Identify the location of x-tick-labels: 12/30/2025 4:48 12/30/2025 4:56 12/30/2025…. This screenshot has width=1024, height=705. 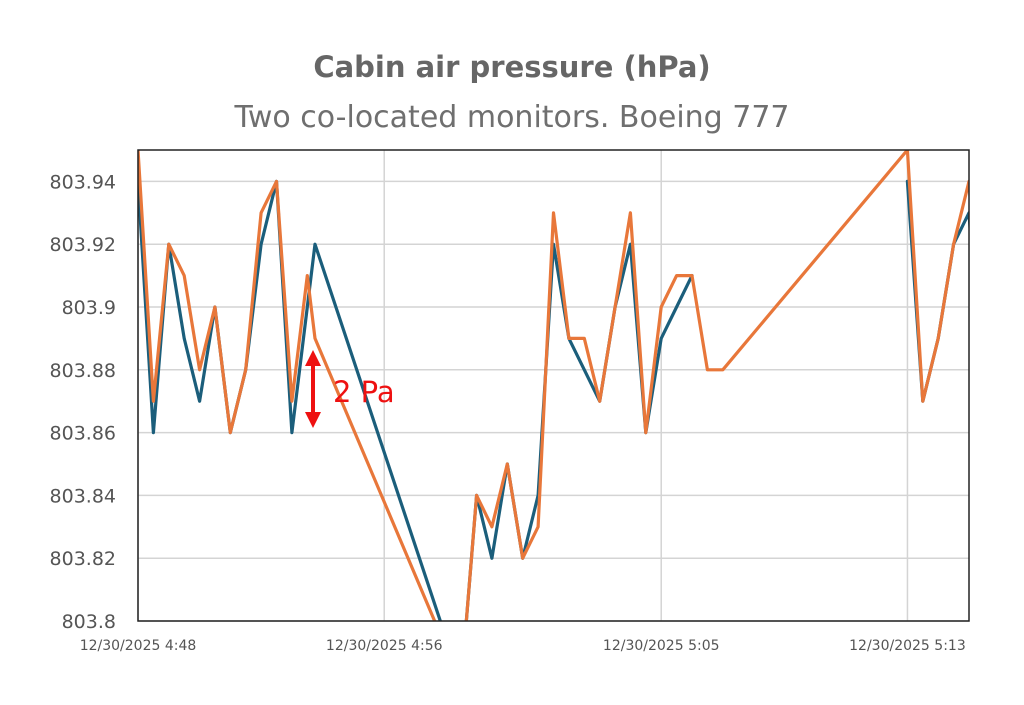
(523, 646).